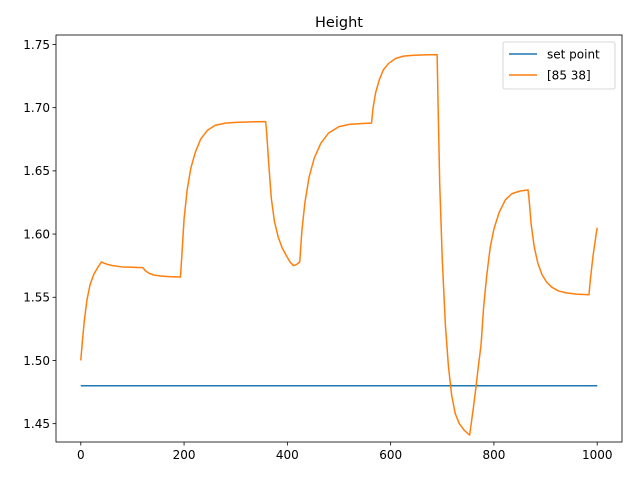 This screenshot has width=640, height=480. Describe the element at coordinates (184, 455) in the screenshot. I see `x-tick-label: 200` at that location.